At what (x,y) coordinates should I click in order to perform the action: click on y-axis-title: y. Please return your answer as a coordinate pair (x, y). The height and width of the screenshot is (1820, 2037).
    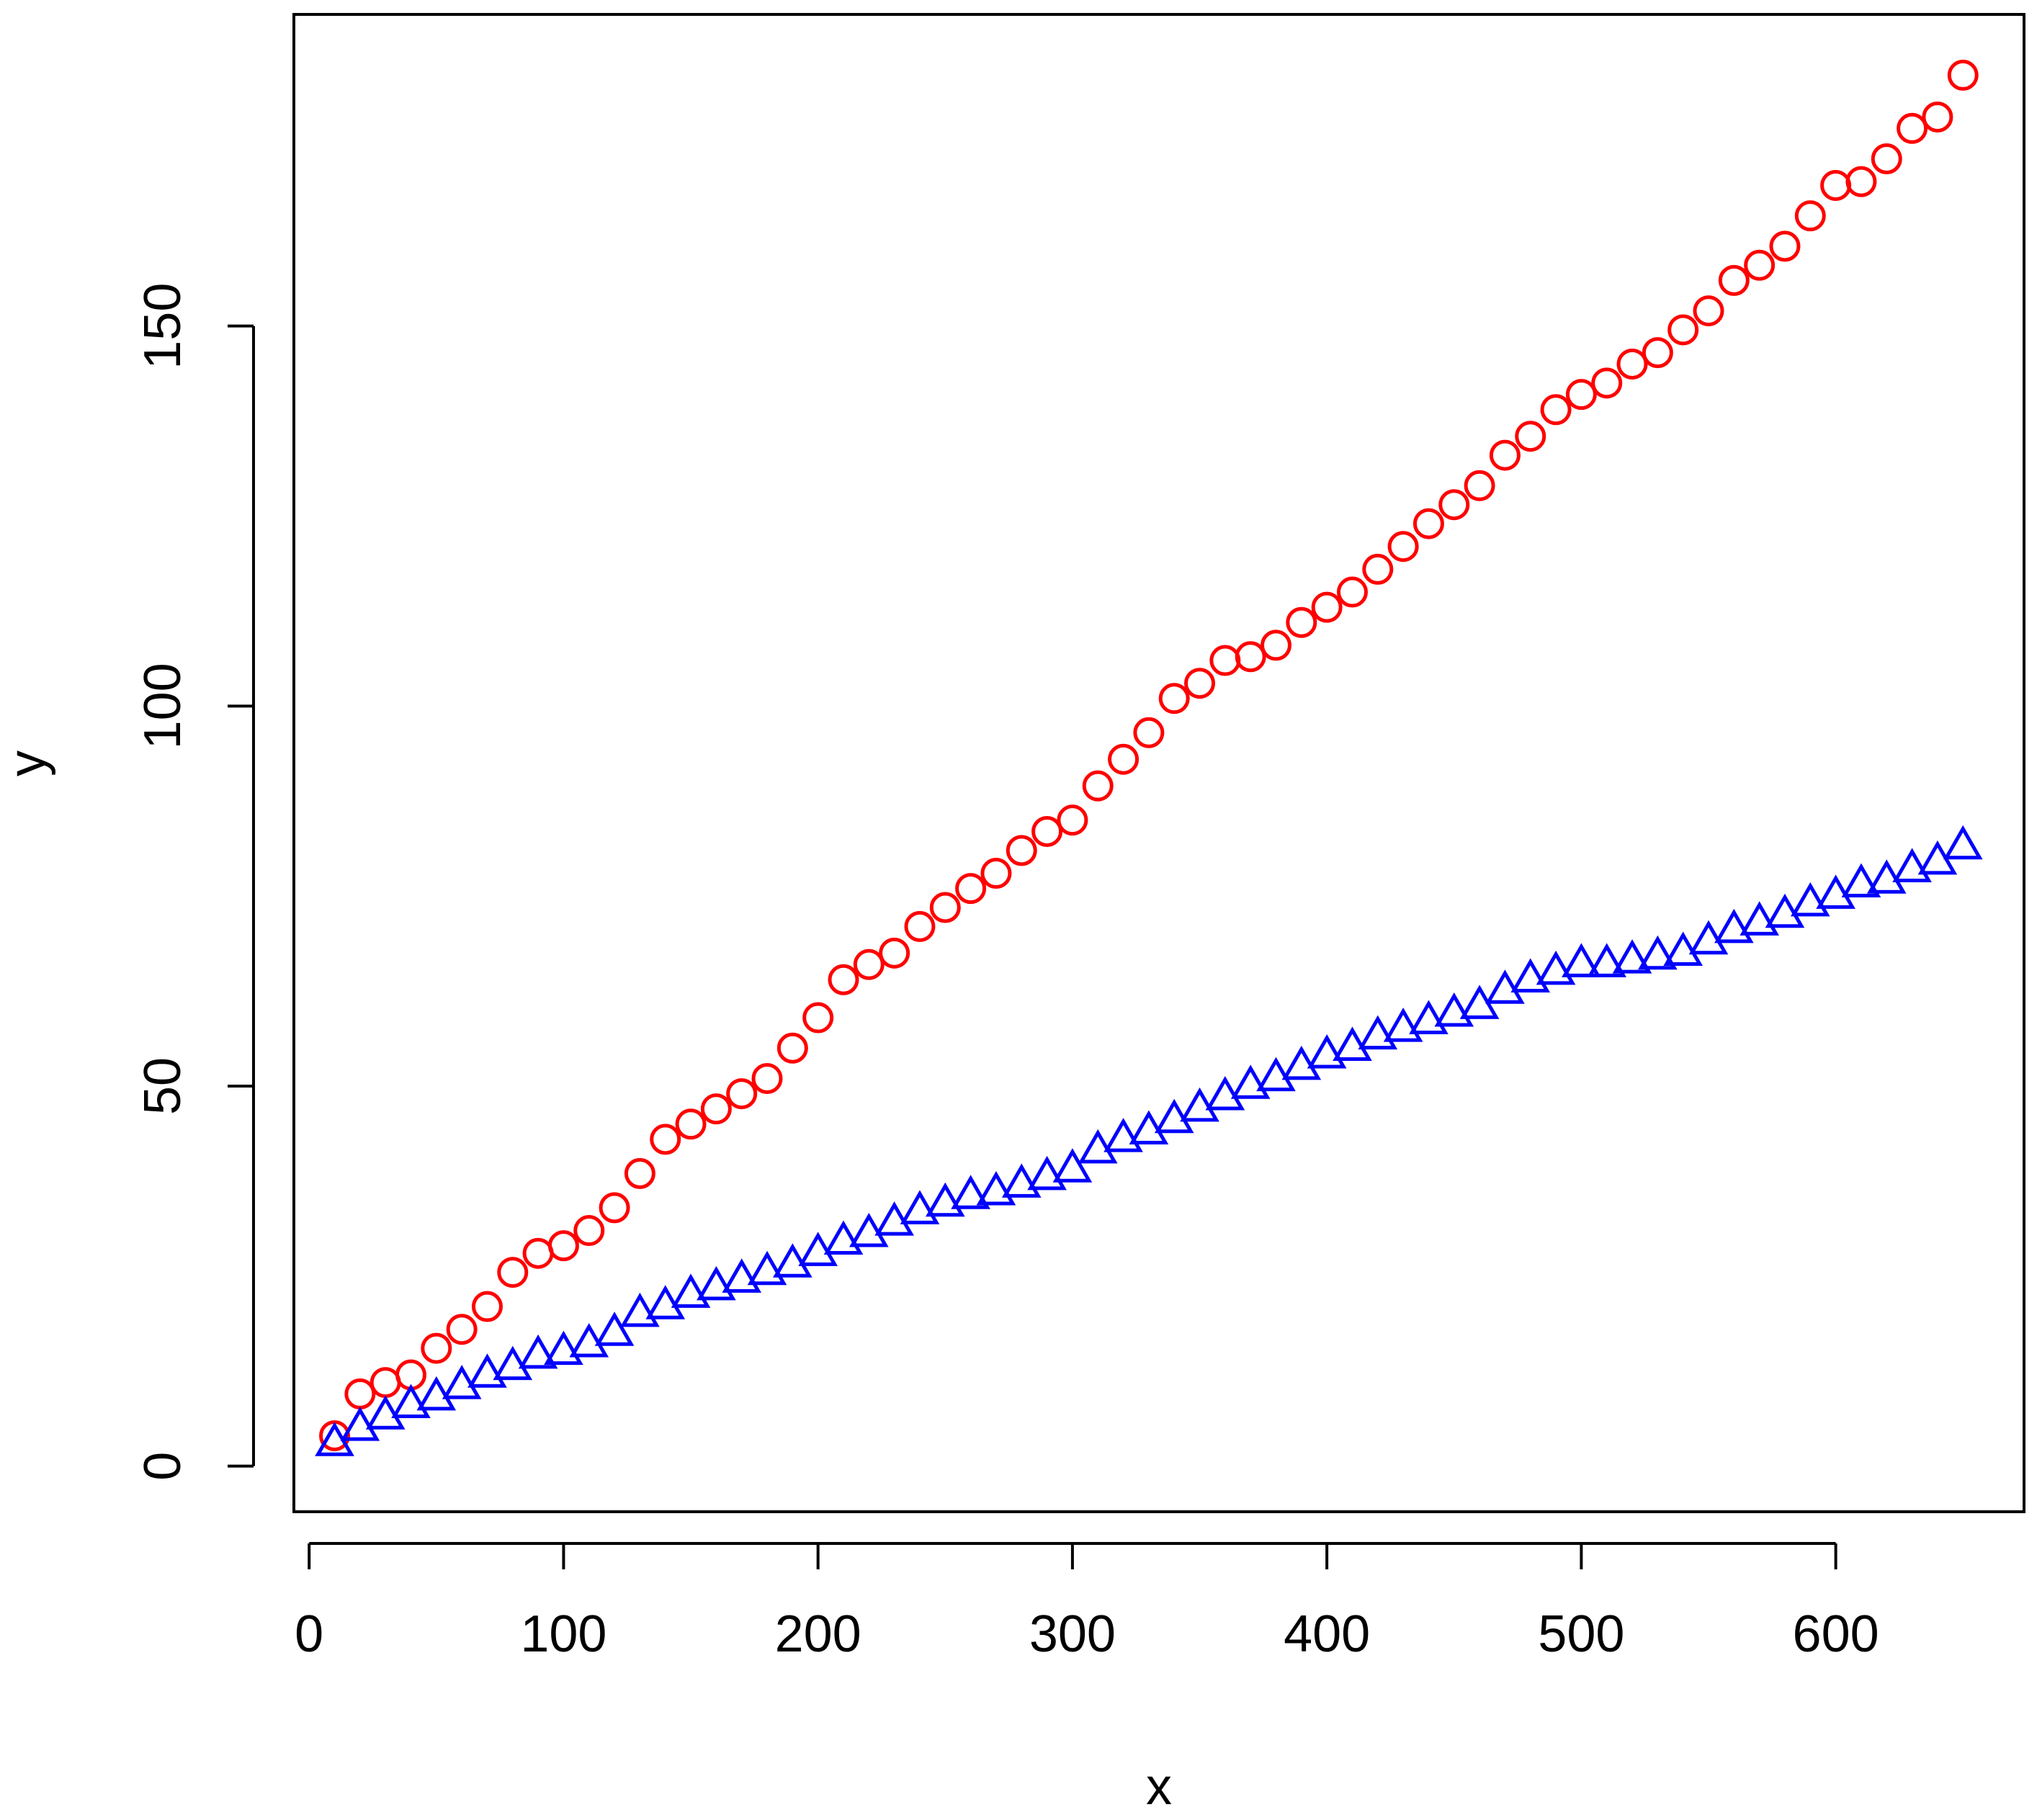
    Looking at the image, I should click on (28, 763).